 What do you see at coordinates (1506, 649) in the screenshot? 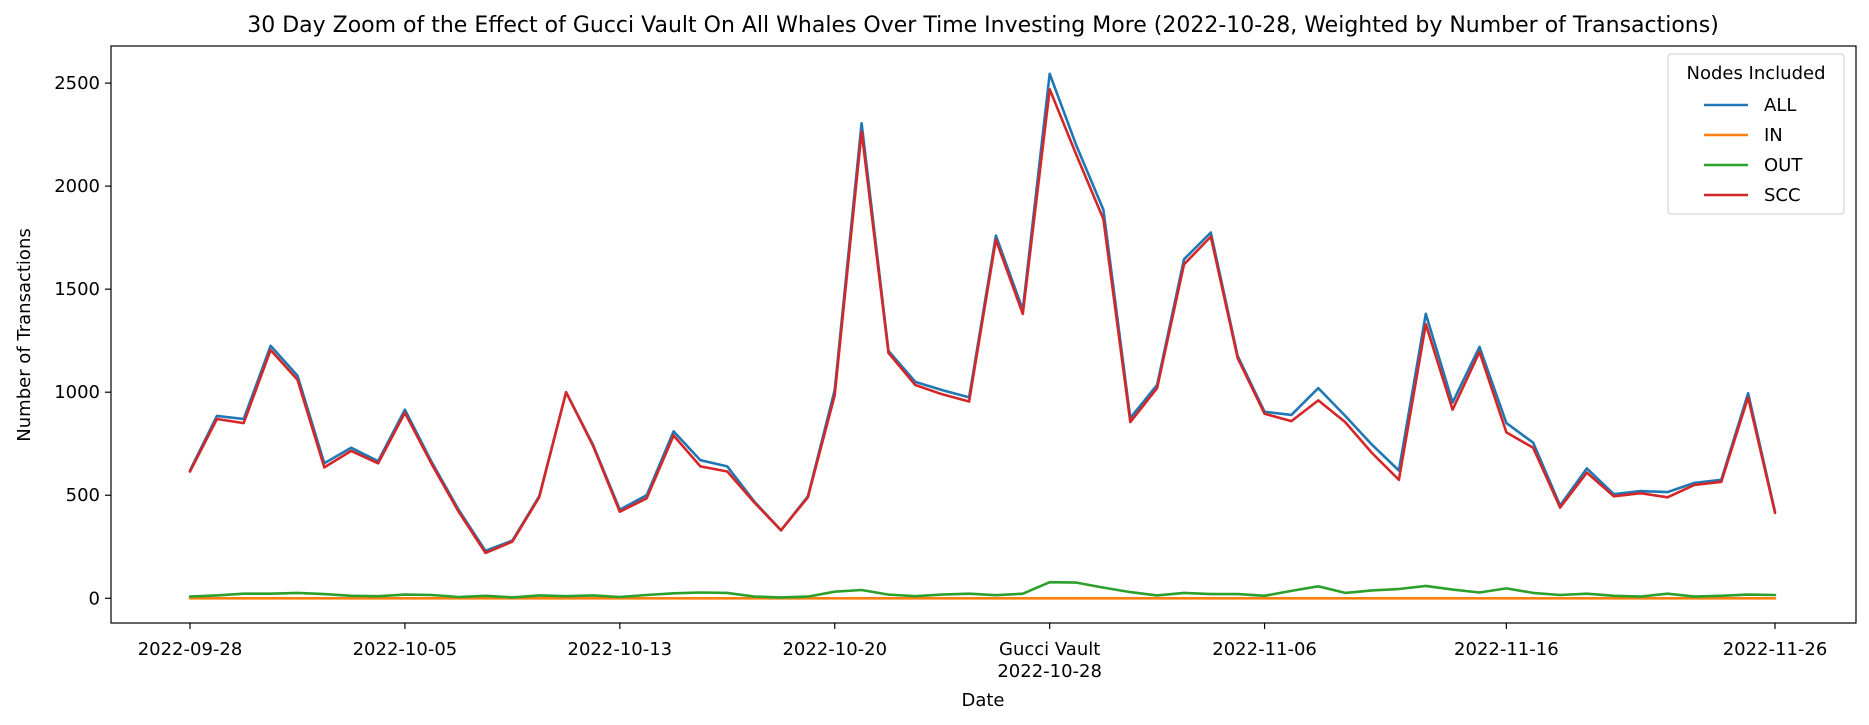
I see `x-tick-label: 2022-11-16` at bounding box center [1506, 649].